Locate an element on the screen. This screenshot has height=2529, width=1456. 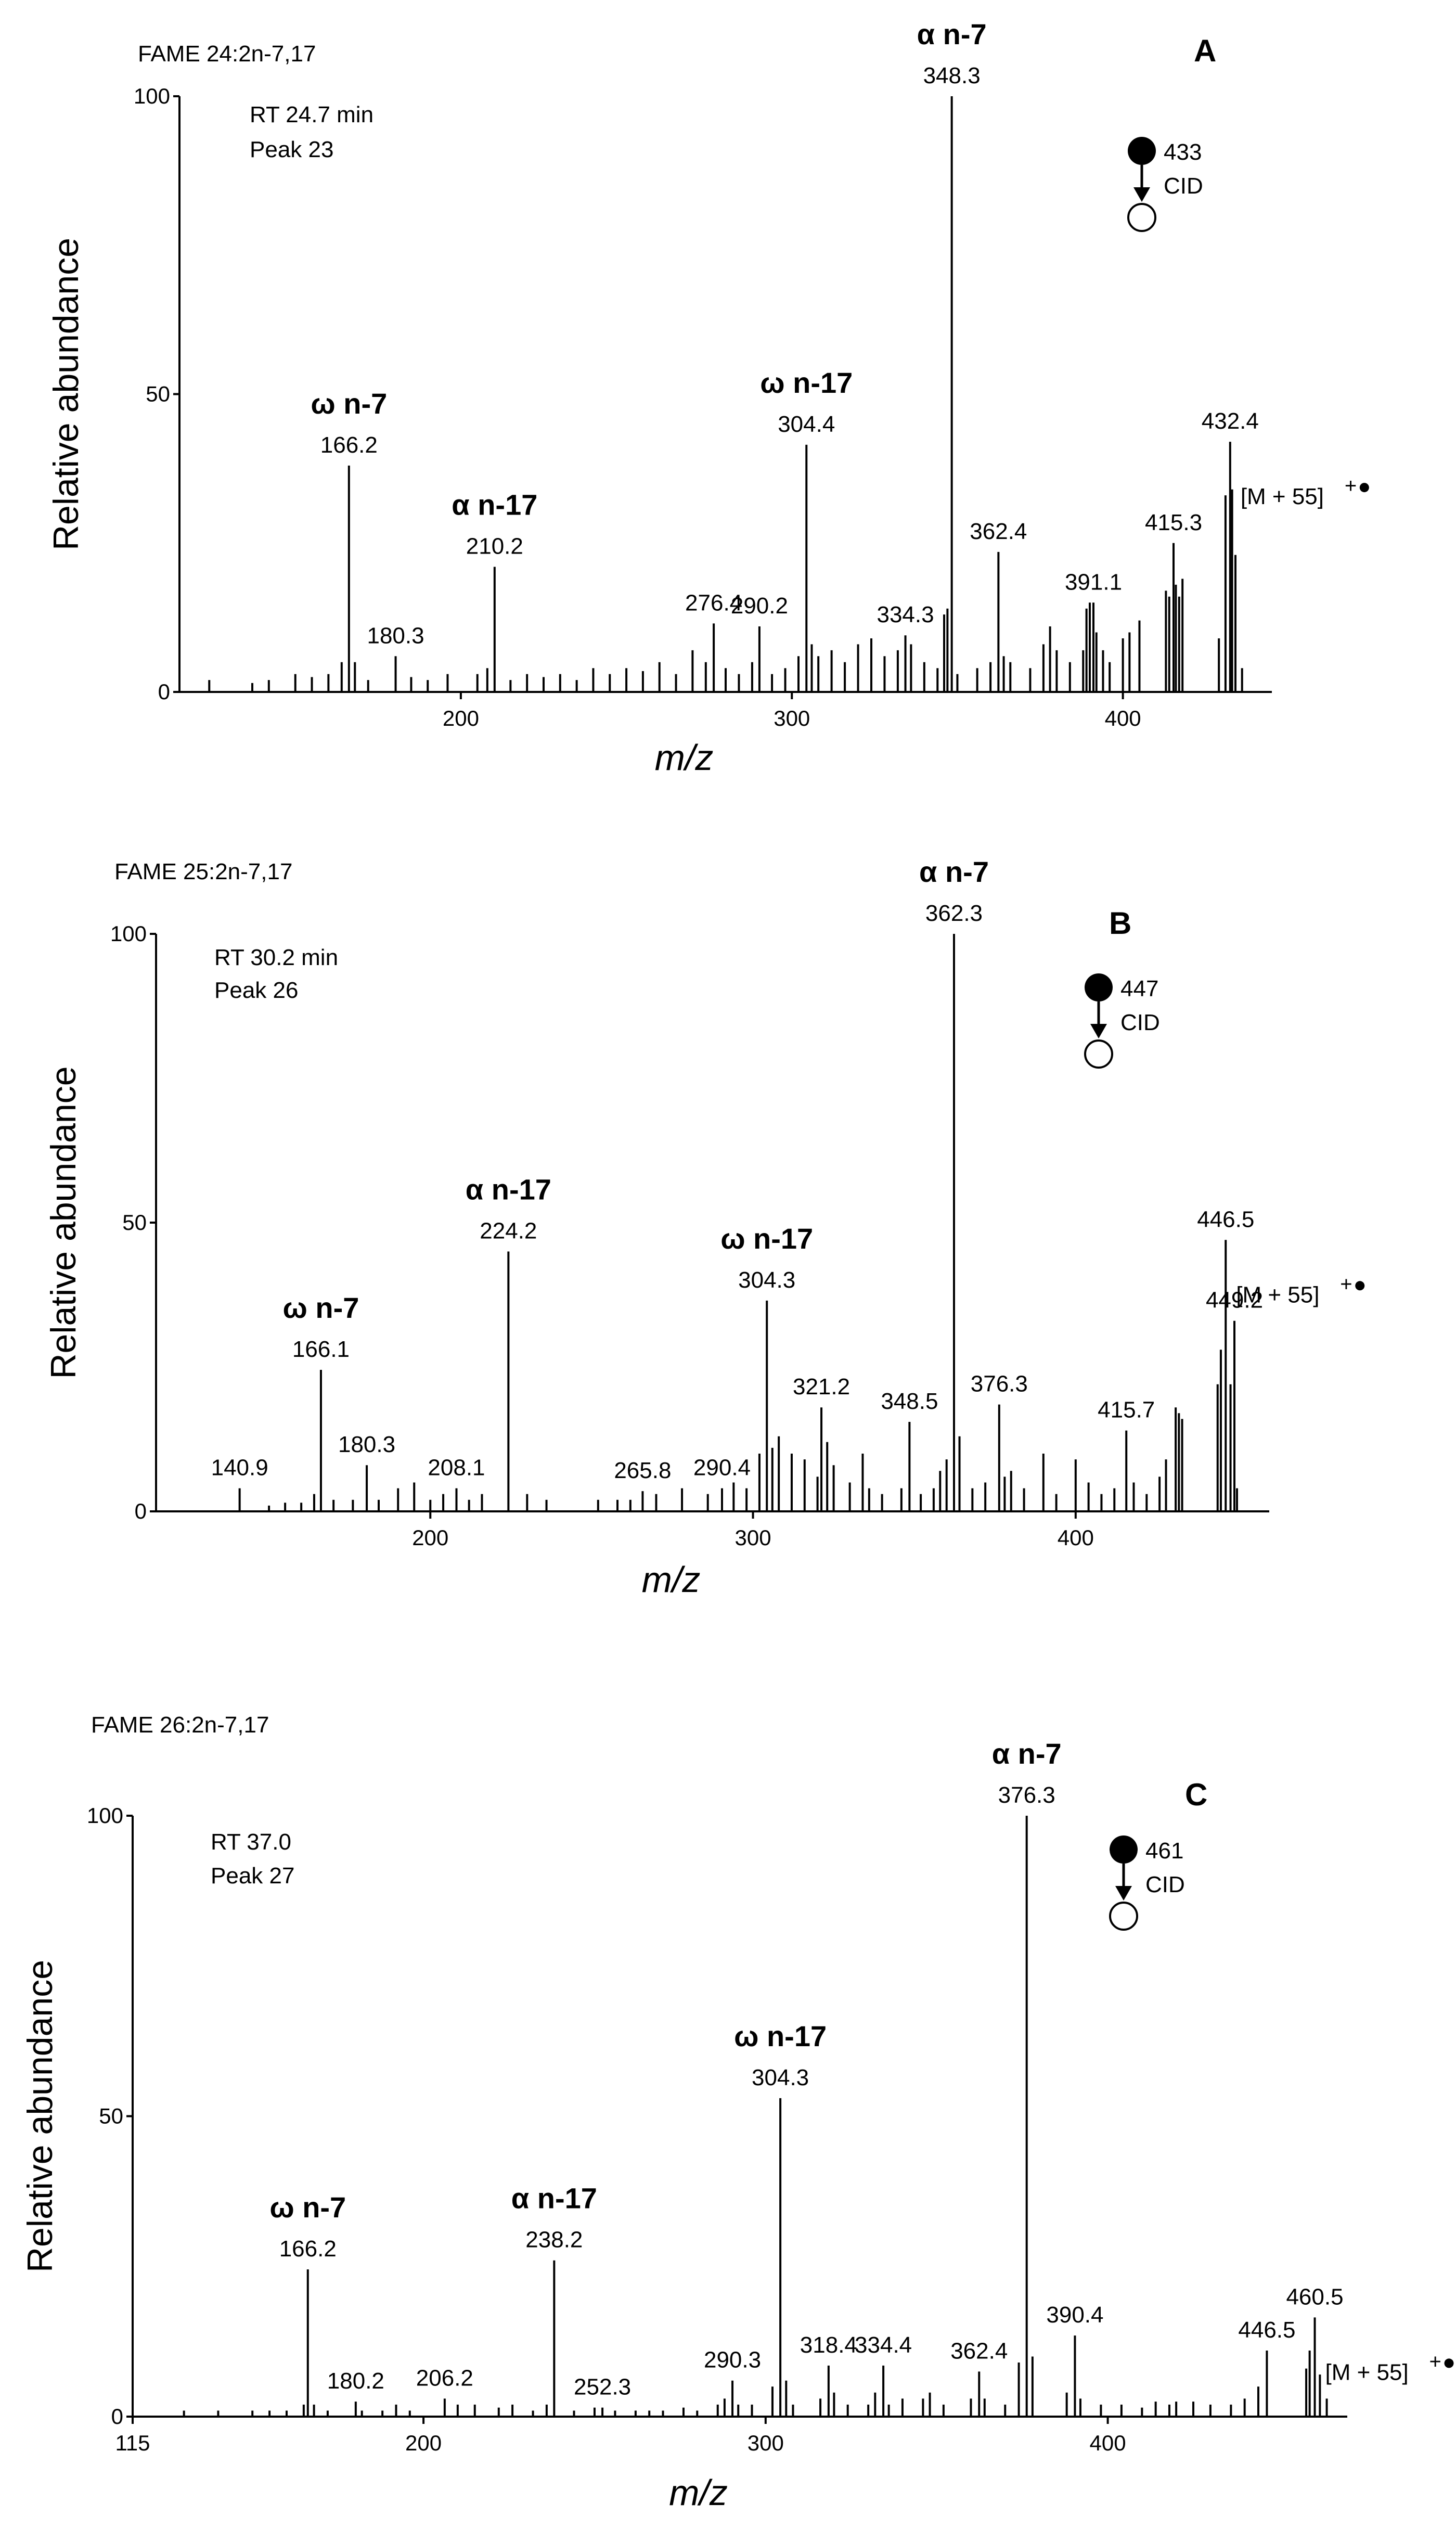
peak-number: Peak 23 is located at coordinates (291, 149).